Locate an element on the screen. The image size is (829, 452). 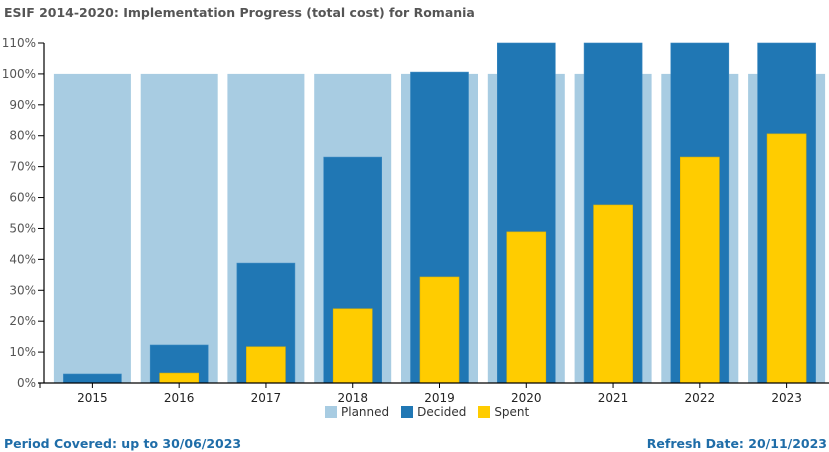
bar-planned-2016 is located at coordinates (179, 228).